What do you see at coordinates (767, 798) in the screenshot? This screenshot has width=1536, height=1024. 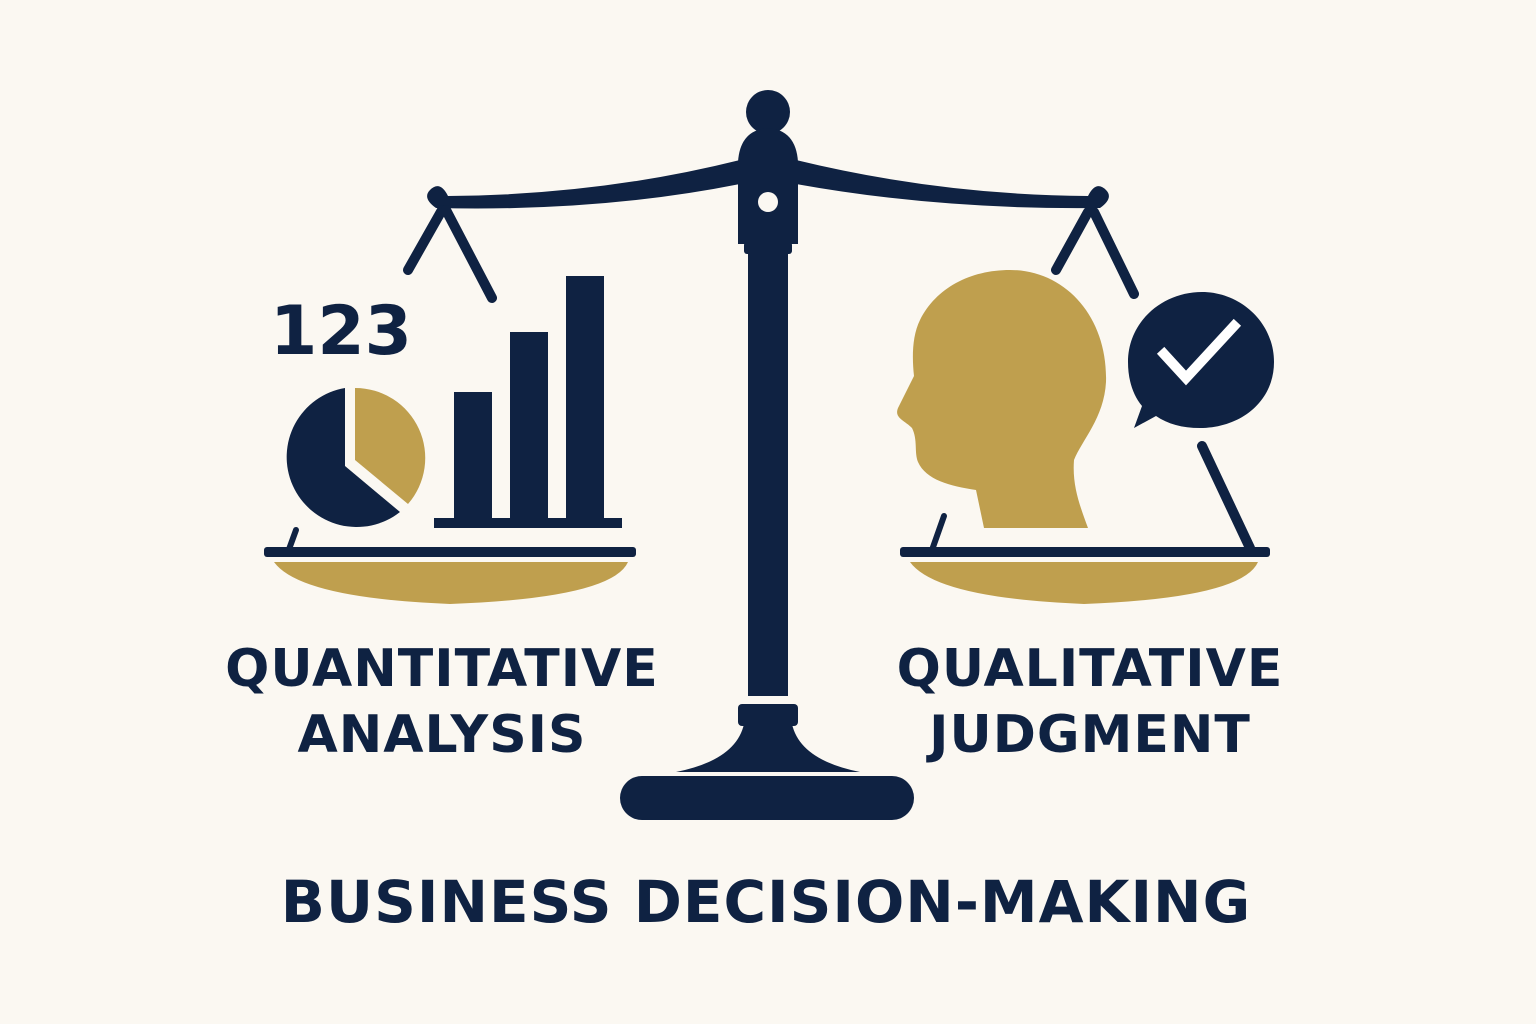 I see `scale-base-plate` at bounding box center [767, 798].